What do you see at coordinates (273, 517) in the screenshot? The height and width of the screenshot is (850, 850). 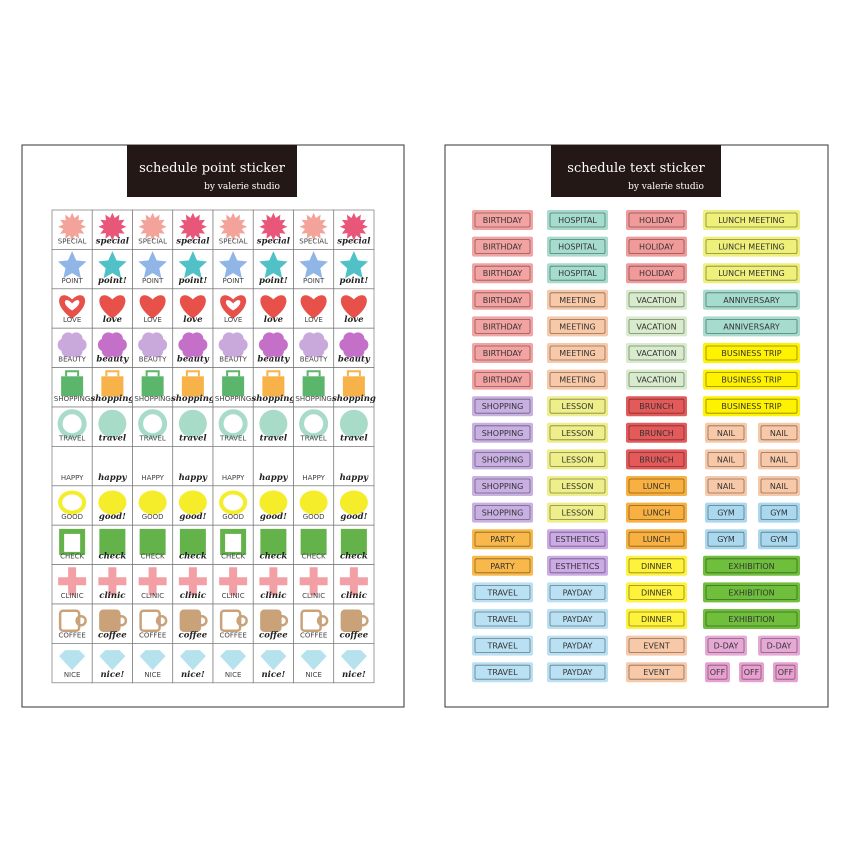 I see `script-label: good!` at bounding box center [273, 517].